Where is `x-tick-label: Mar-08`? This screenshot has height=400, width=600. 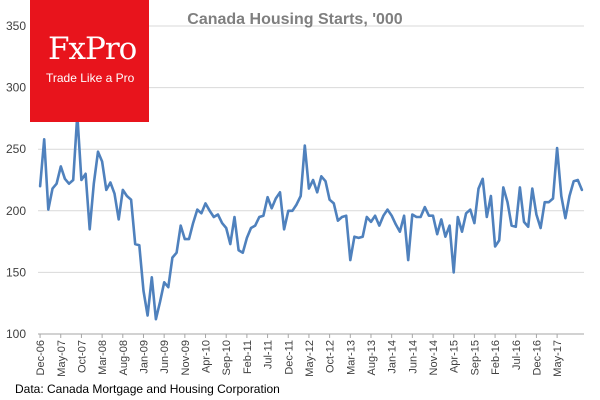
x-tick-label: Mar-08 is located at coordinates (103, 357).